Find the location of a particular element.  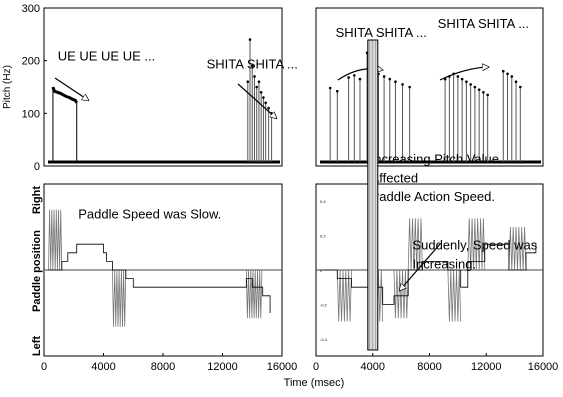

pitch-ytick-label: 100 is located at coordinates (31, 114).